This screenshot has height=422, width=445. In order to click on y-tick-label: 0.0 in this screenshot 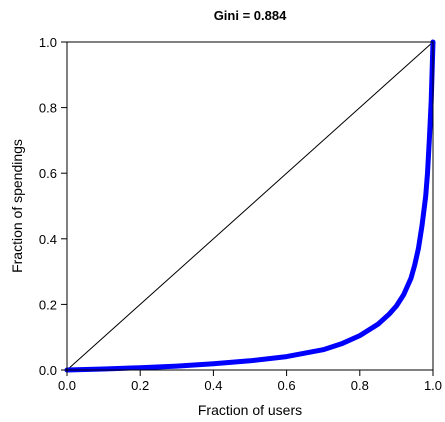, I will do `click(48, 370)`.